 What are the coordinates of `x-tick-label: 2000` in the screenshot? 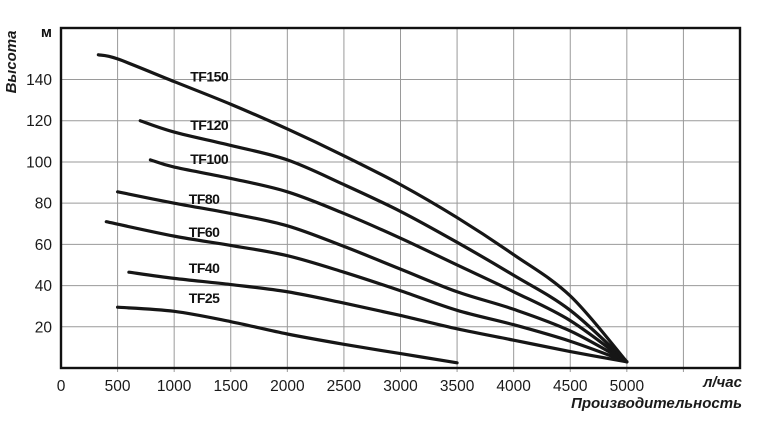 It's located at (287, 386).